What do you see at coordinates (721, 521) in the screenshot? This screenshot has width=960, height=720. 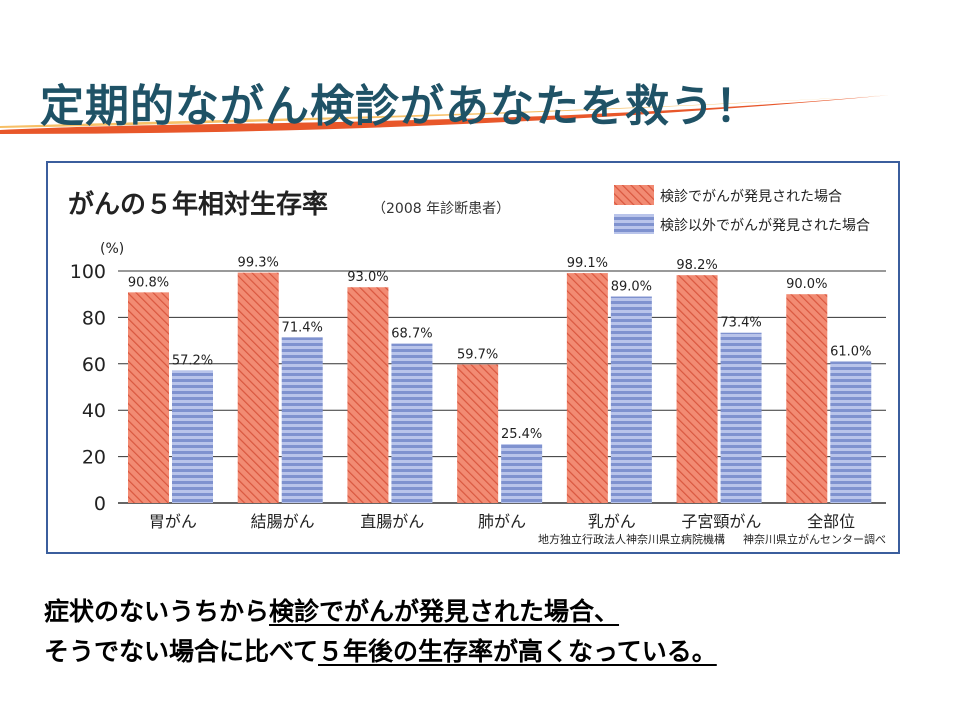 I see `category-label: 子宮頸がん` at bounding box center [721, 521].